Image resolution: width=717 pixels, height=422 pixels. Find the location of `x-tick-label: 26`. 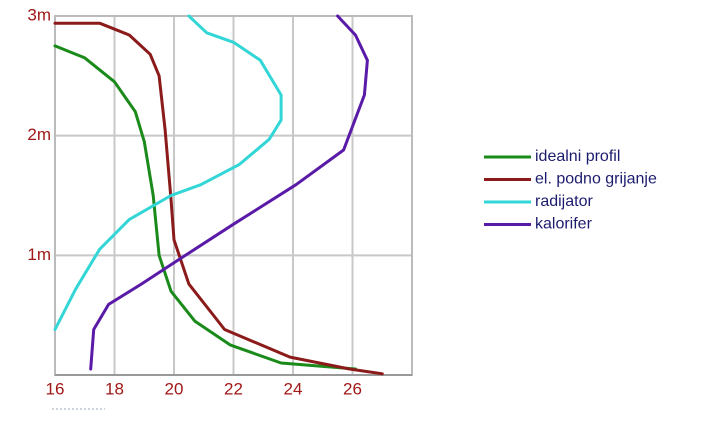

x-tick-label: 26 is located at coordinates (352, 388).